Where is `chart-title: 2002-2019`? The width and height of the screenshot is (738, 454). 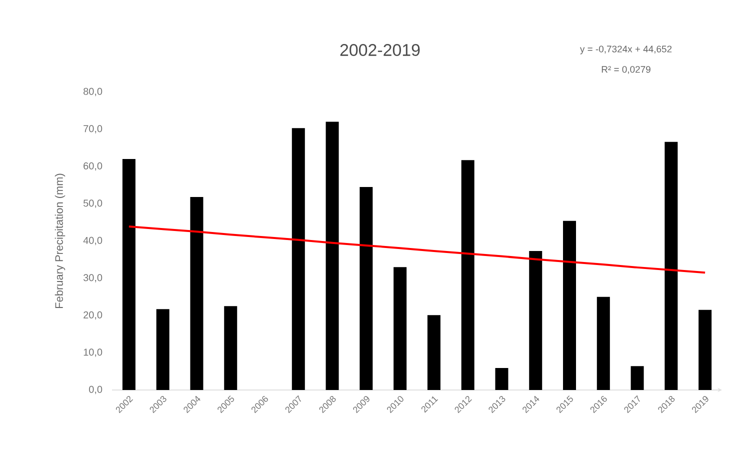
chart-title: 2002-2019 is located at coordinates (380, 50).